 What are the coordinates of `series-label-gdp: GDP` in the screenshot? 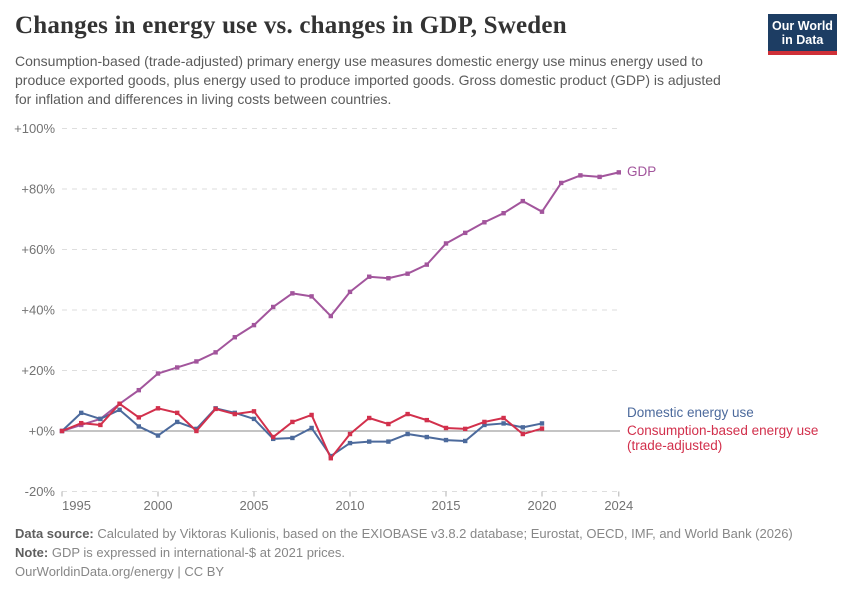 It's located at (642, 172).